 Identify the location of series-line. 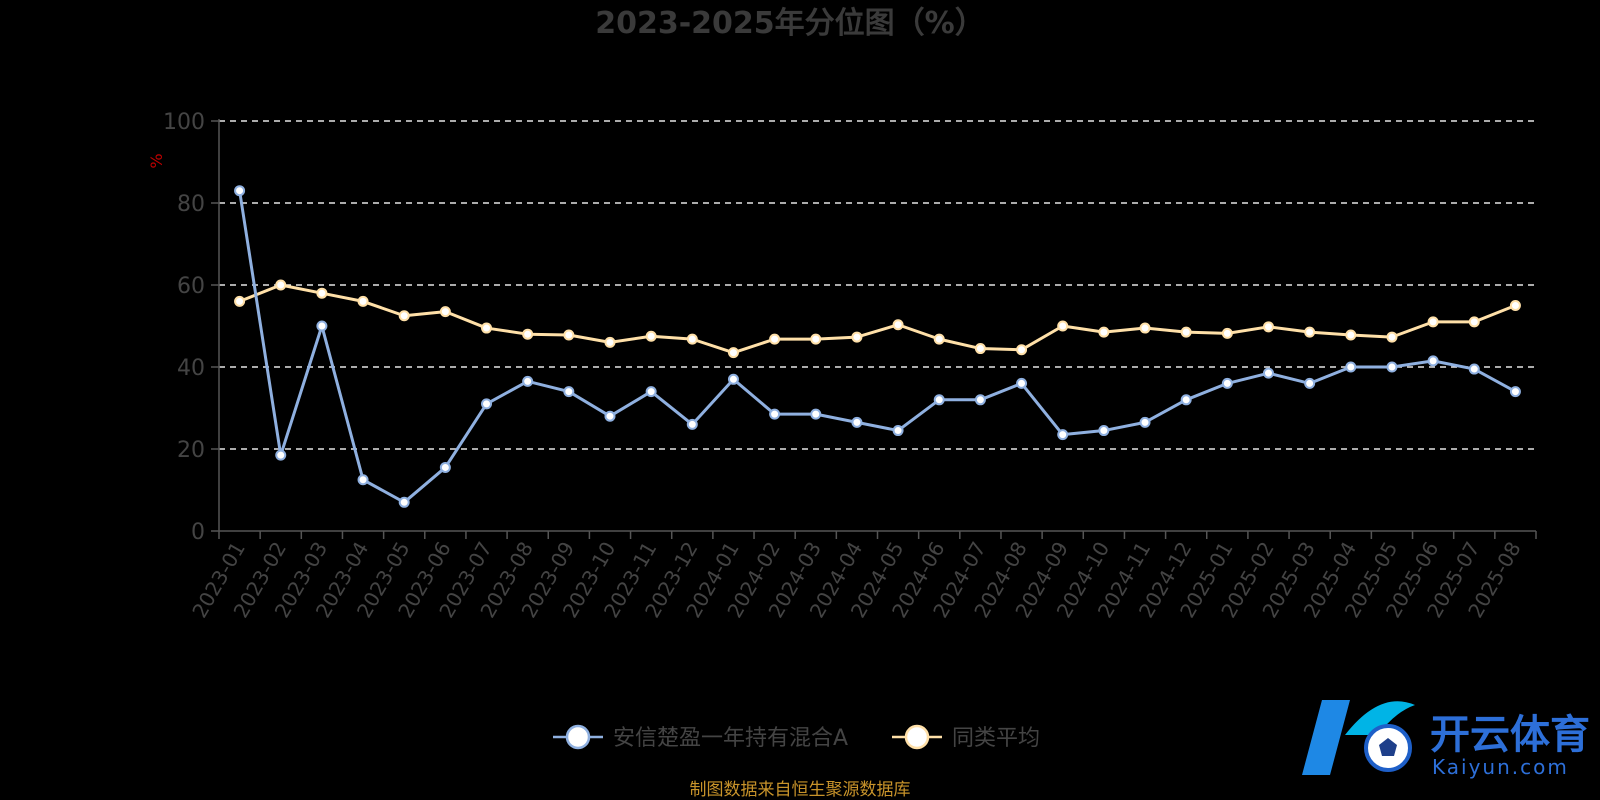
(877, 319).